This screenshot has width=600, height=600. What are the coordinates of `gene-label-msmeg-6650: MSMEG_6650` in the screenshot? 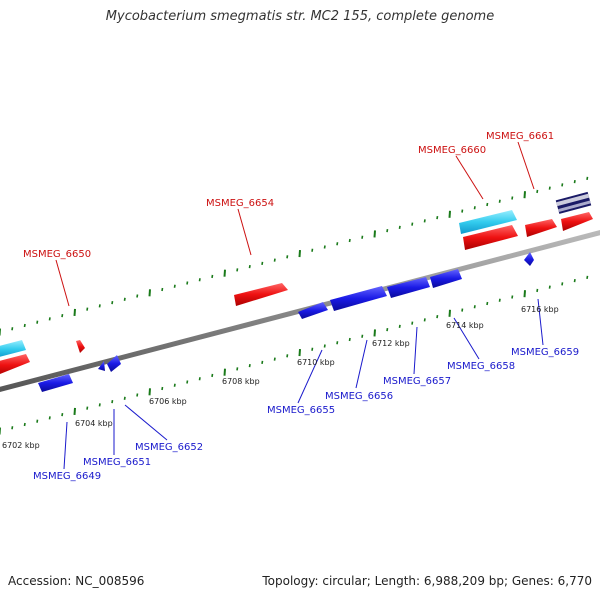 It's located at (57, 254).